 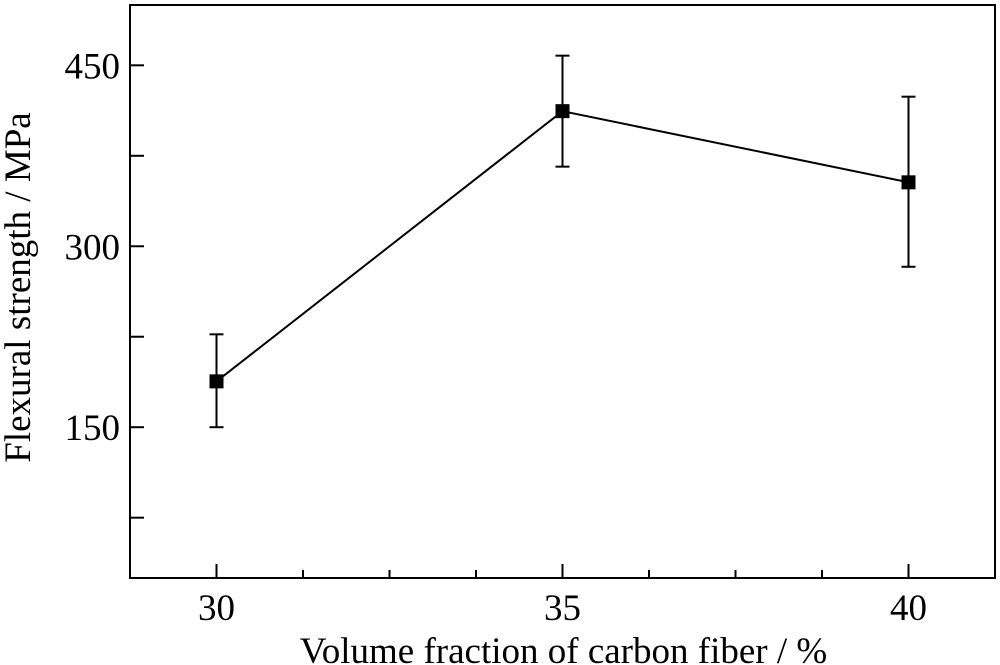 What do you see at coordinates (93, 247) in the screenshot?
I see `y-tick-label: 300` at bounding box center [93, 247].